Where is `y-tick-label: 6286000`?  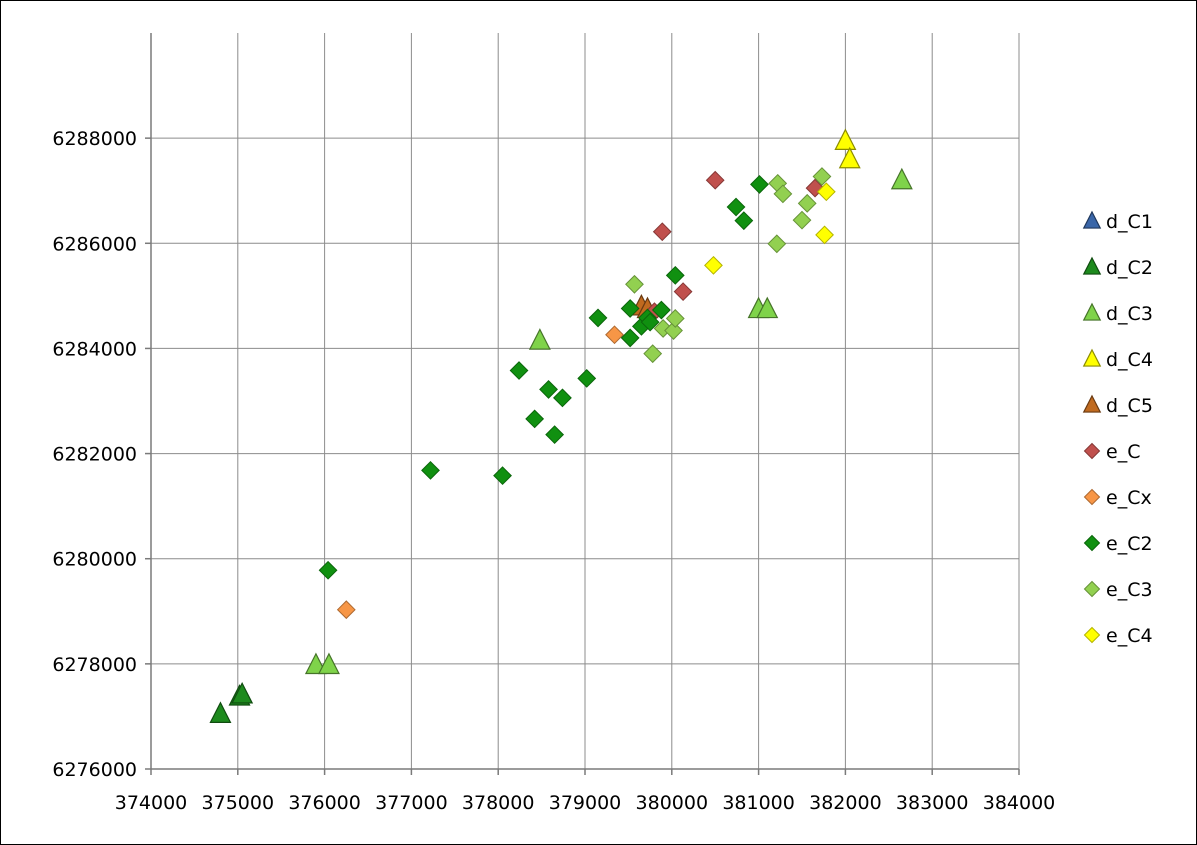 y-tick-label: 6286000 is located at coordinates (94, 244).